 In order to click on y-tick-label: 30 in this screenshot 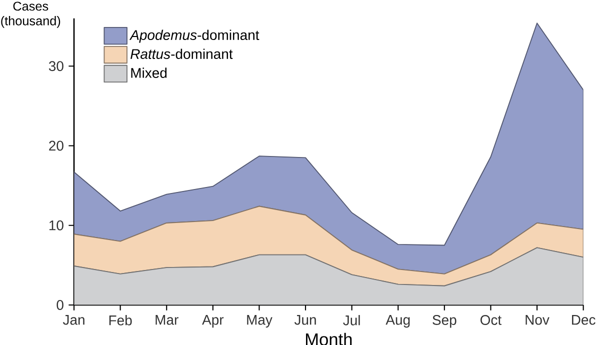, I will do `click(56, 66)`.